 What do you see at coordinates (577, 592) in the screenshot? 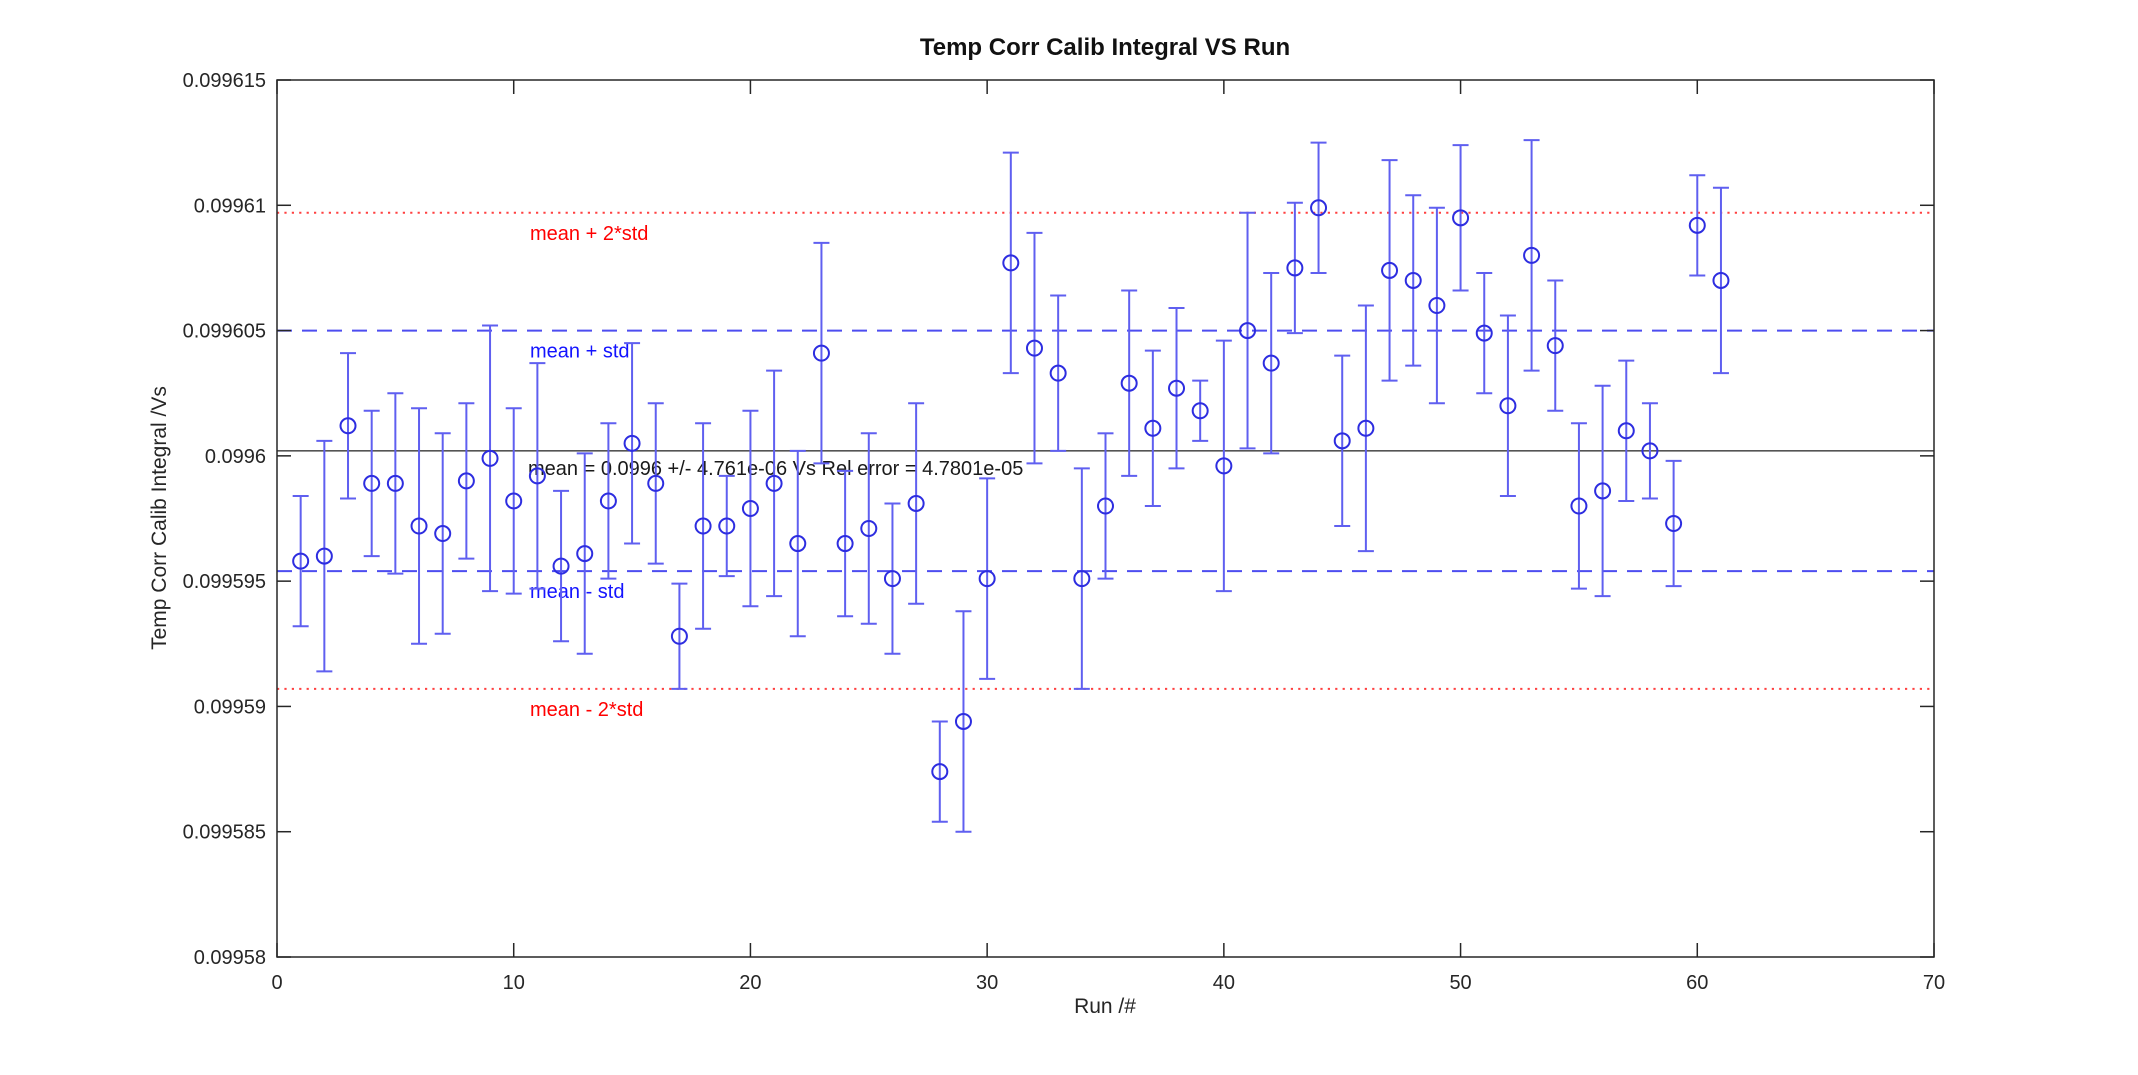
I see `mean-minus-std-label: mean - std` at bounding box center [577, 592].